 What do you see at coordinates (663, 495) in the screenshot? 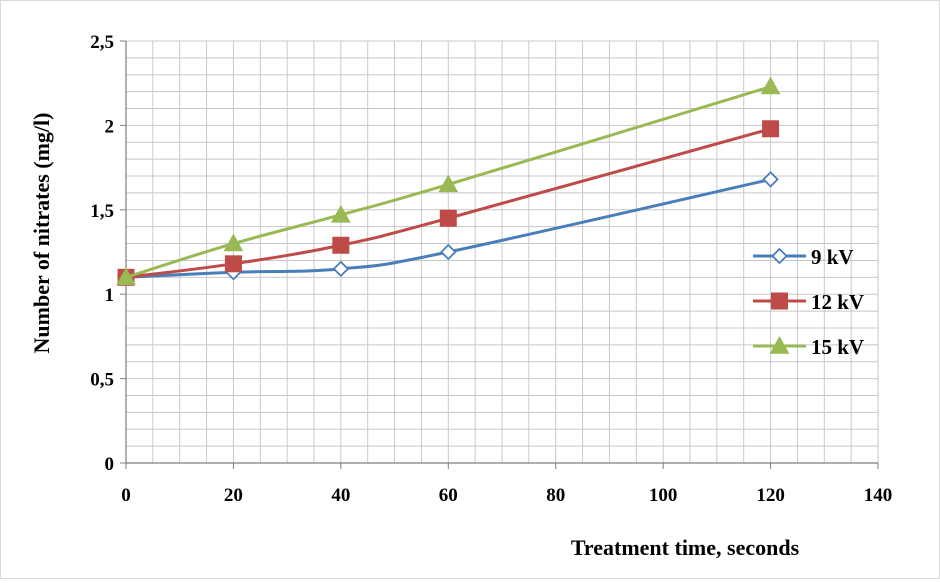
I see `x-tick-label: 100` at bounding box center [663, 495].